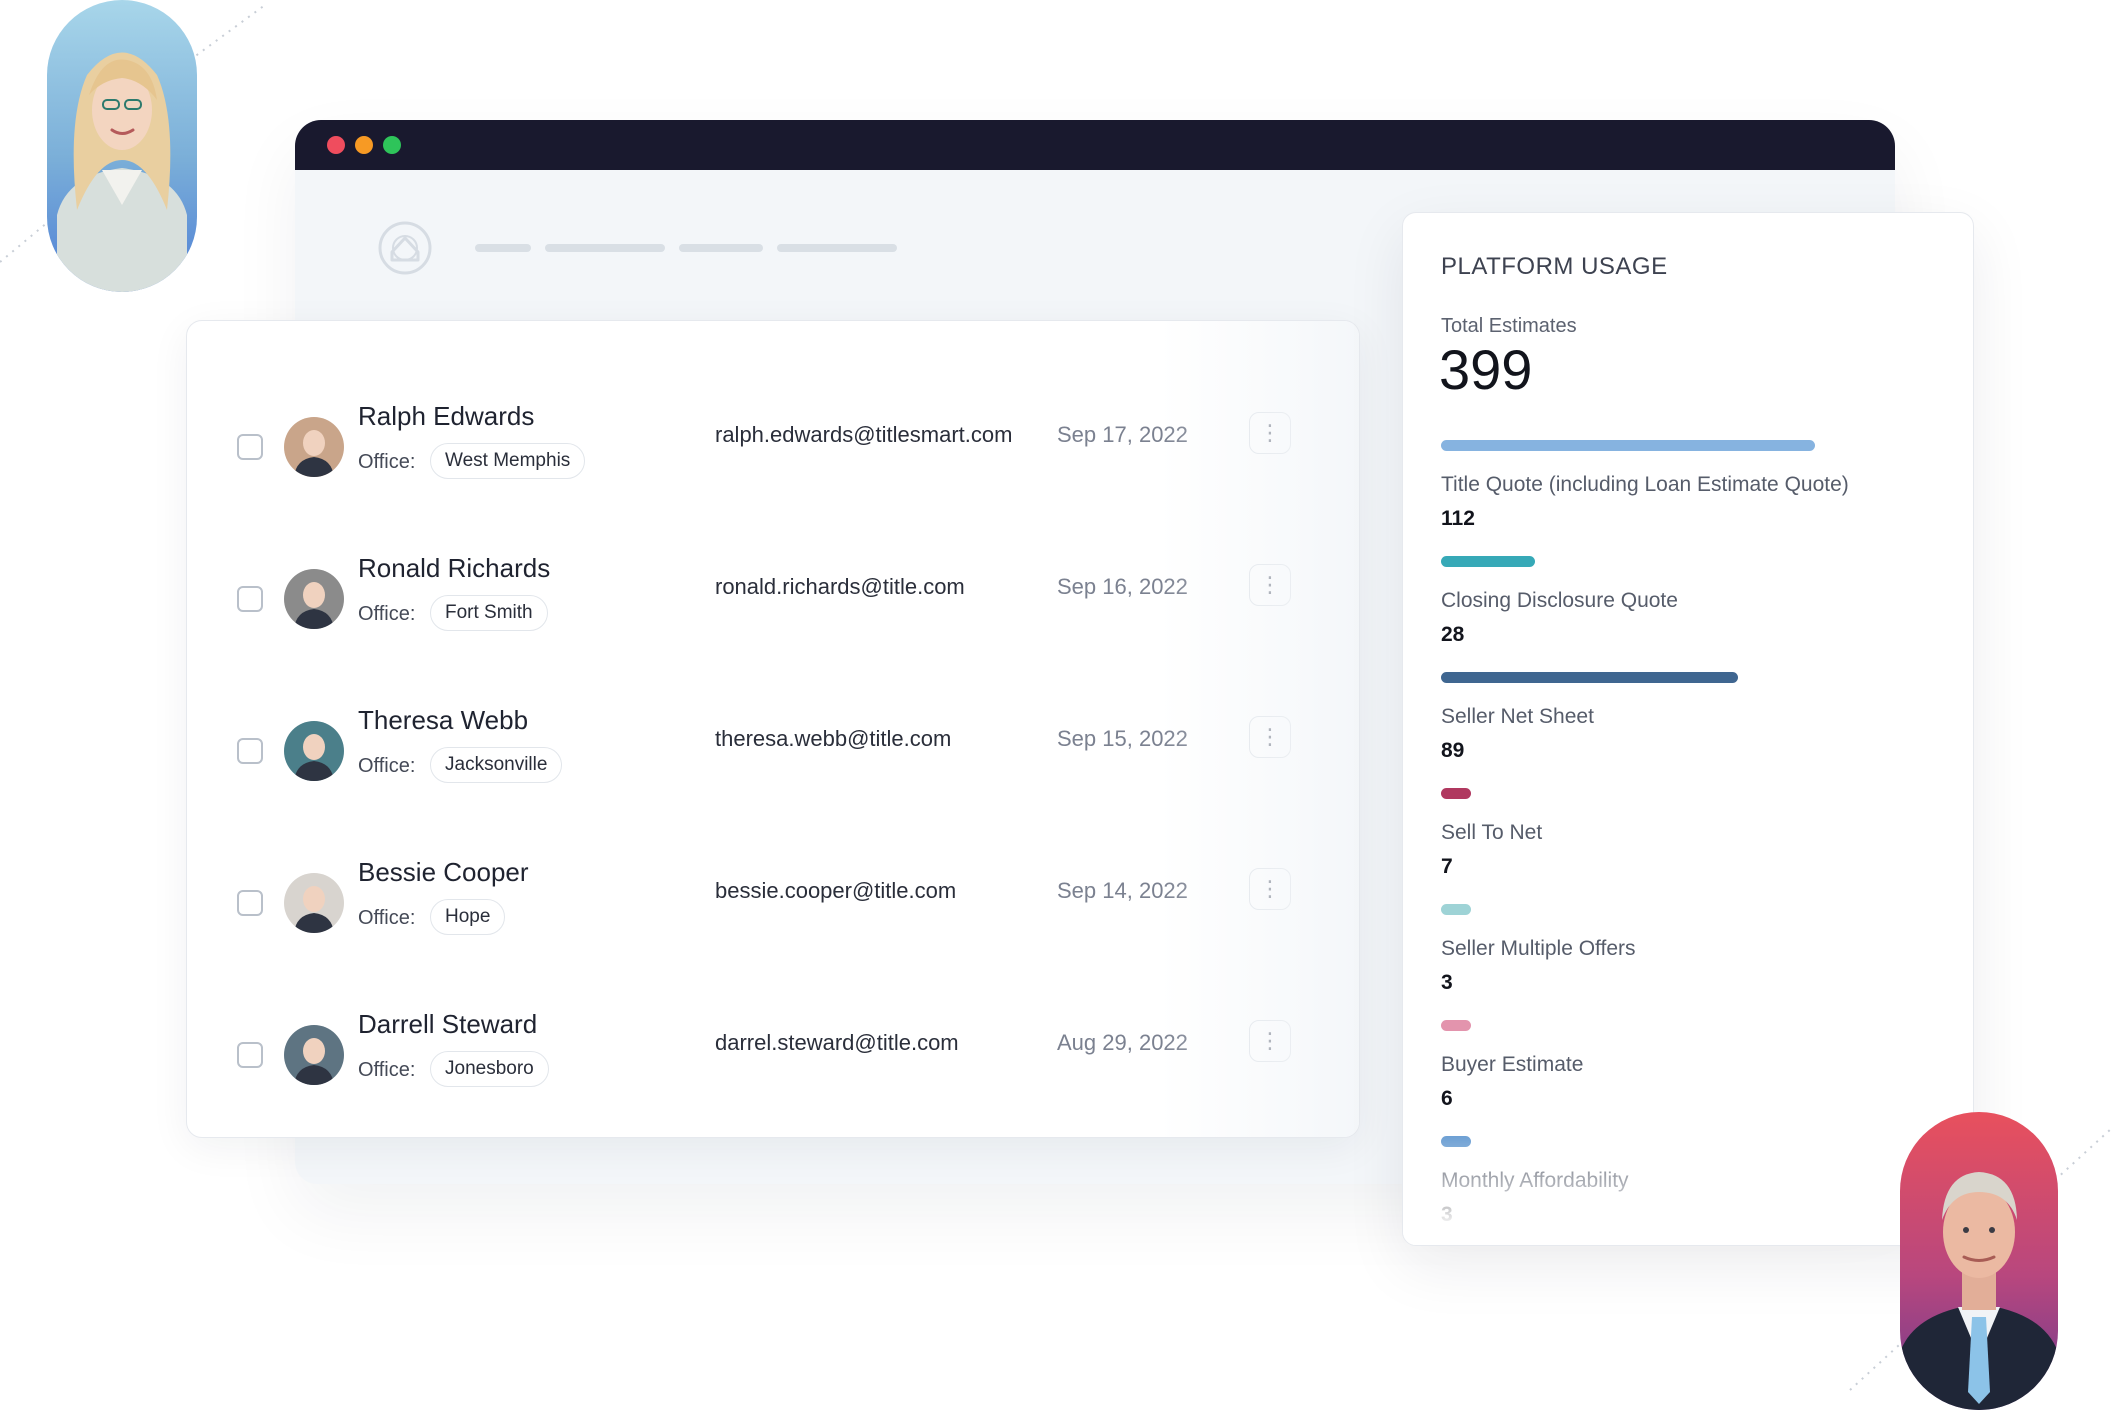  What do you see at coordinates (1122, 1042) in the screenshot?
I see `user-date: Aug 29, 2022` at bounding box center [1122, 1042].